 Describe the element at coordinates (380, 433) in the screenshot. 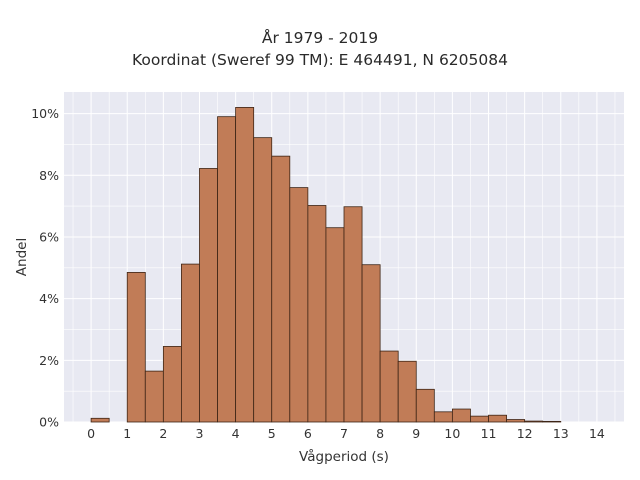

I see `x-tick-label: 8` at that location.